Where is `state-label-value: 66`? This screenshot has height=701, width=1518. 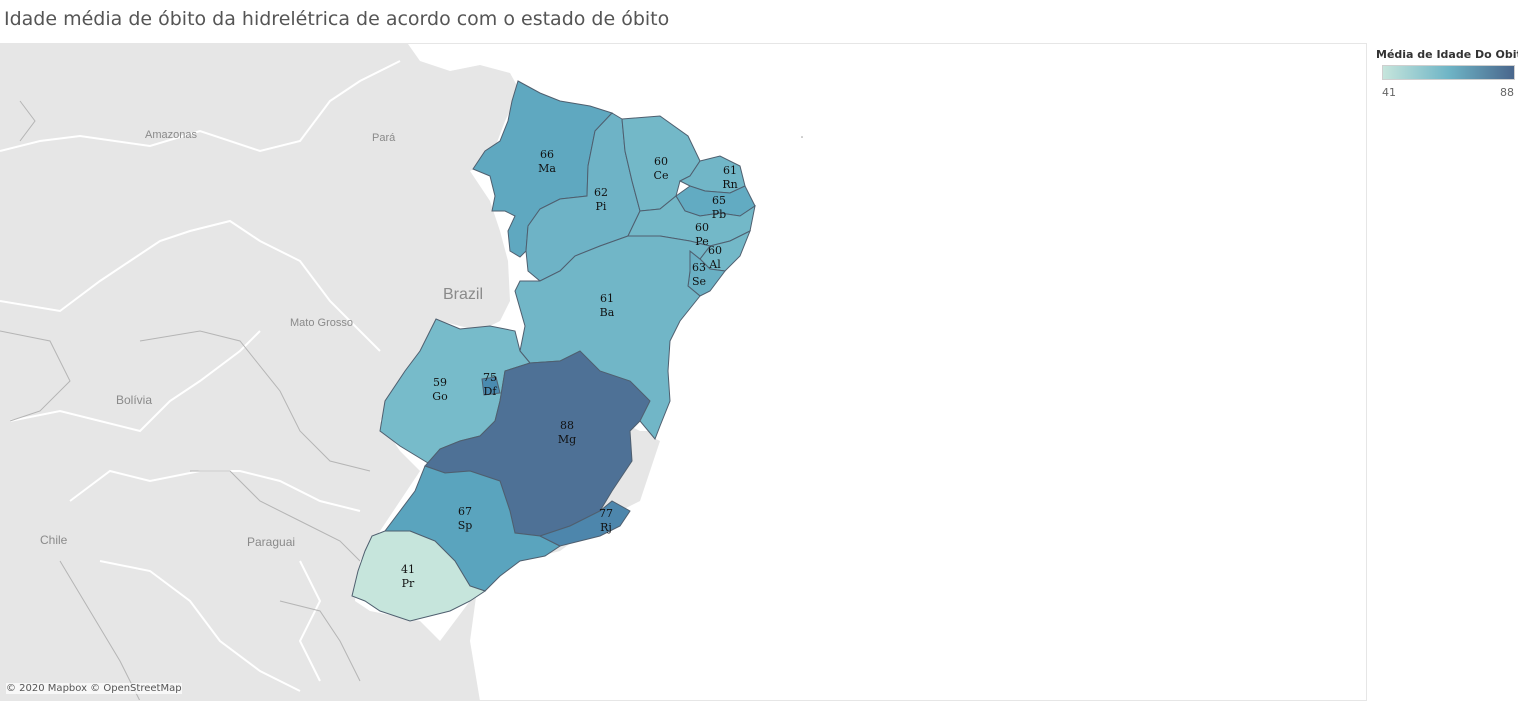
state-label-value: 66 is located at coordinates (547, 154).